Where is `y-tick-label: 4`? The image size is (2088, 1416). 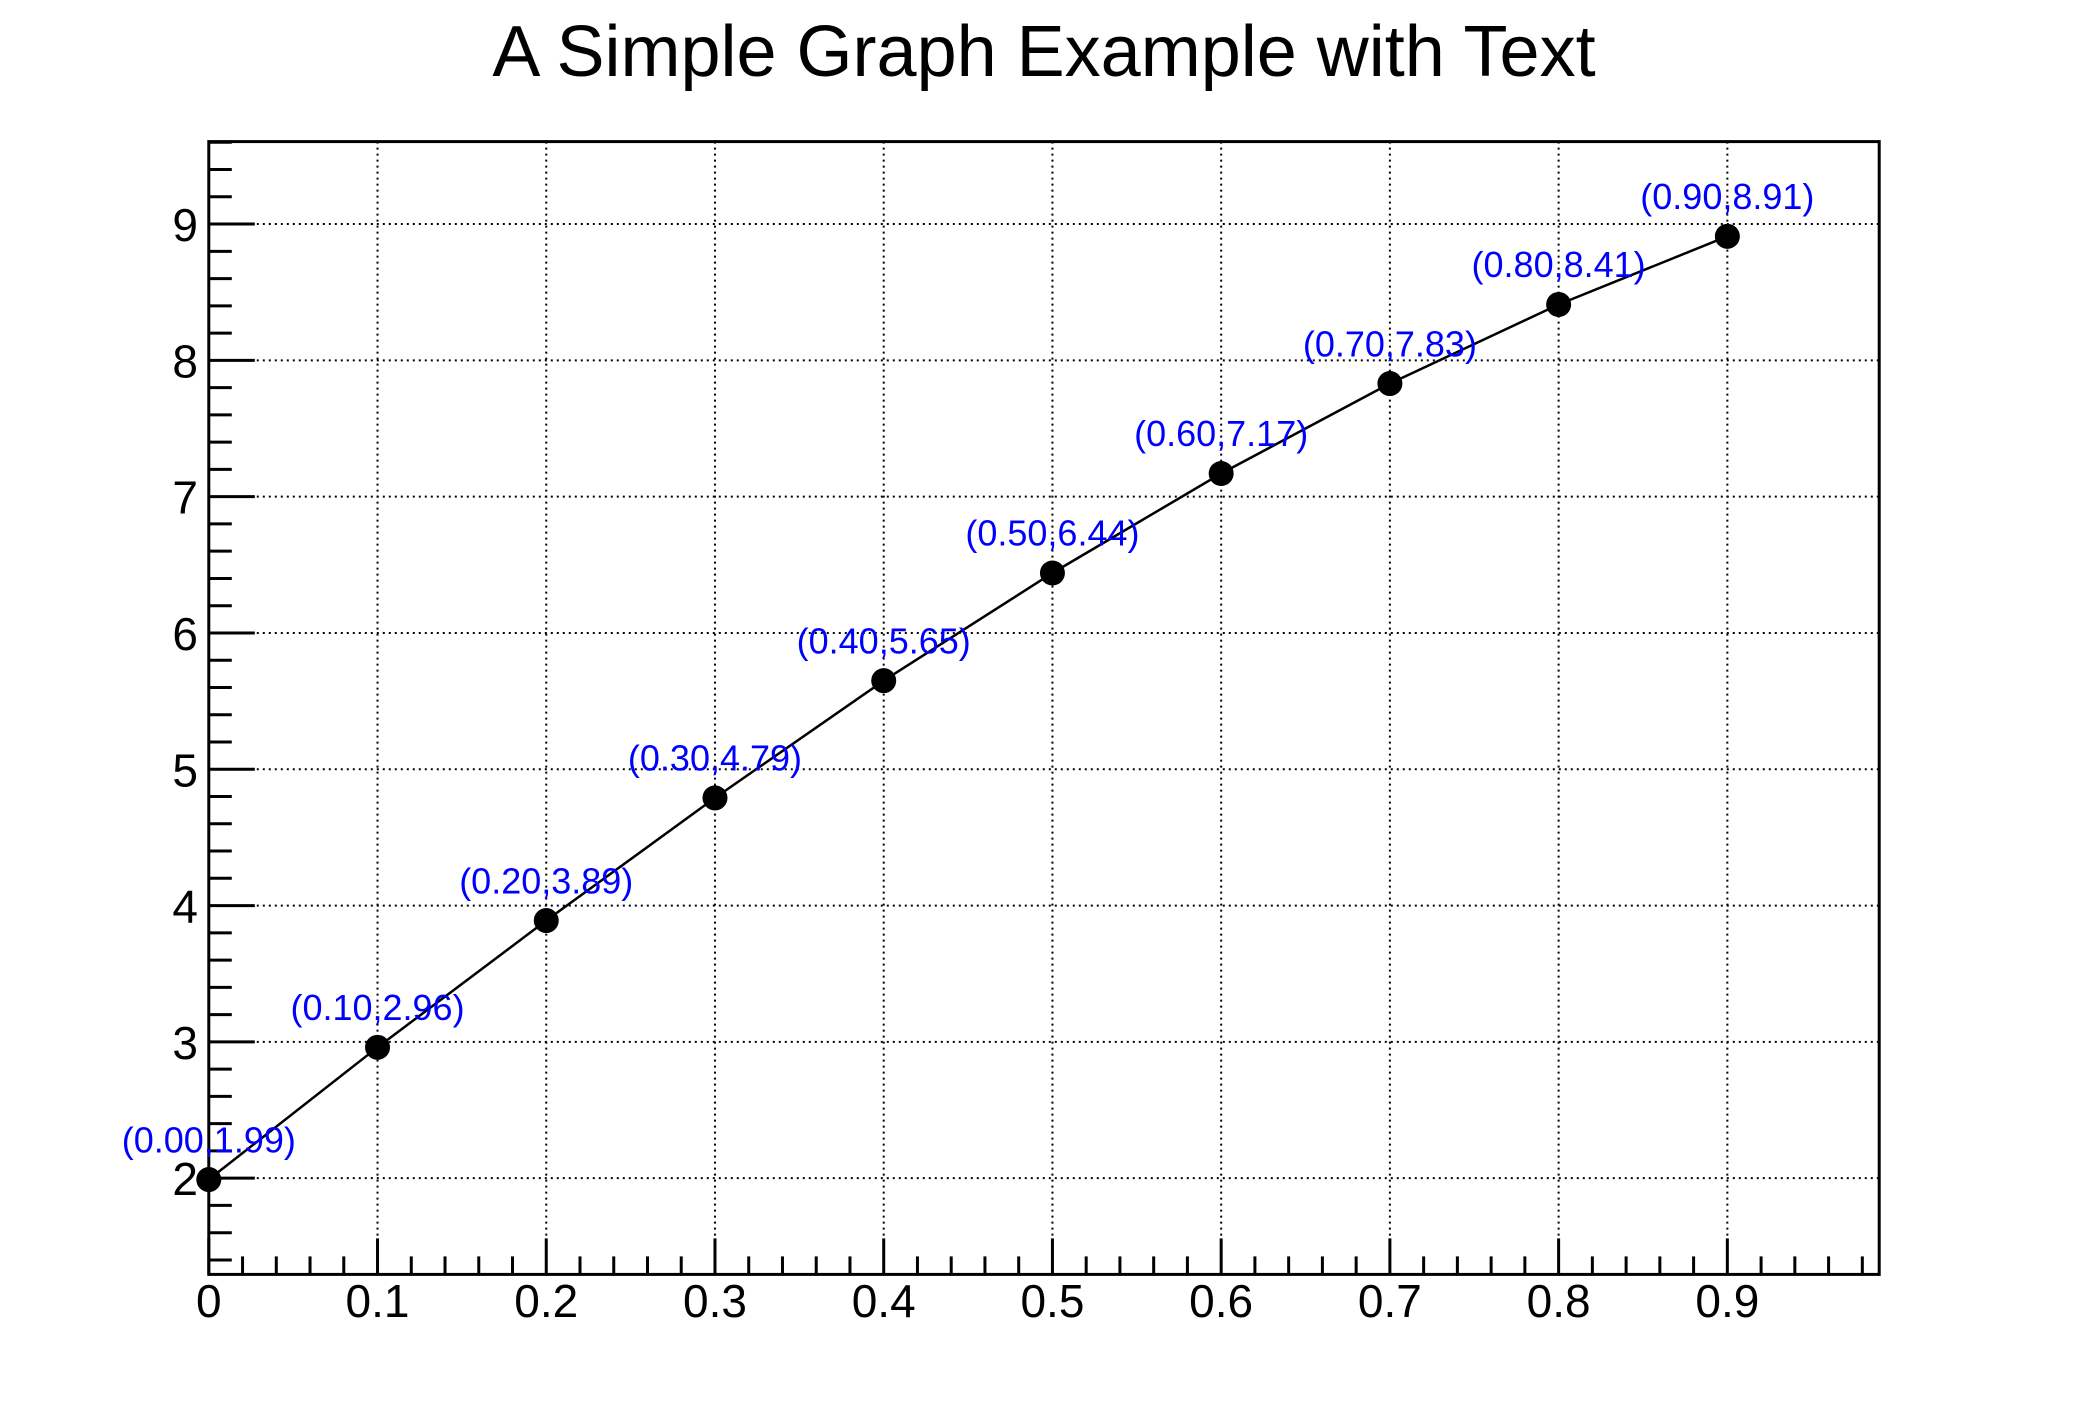
y-tick-label: 4 is located at coordinates (185, 907).